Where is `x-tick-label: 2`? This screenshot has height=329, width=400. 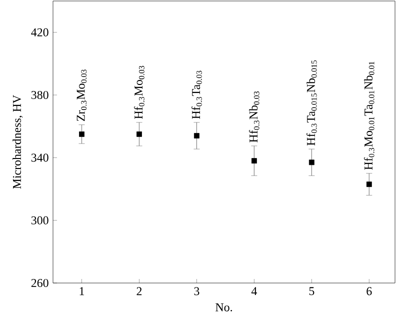
x-tick-label: 2 is located at coordinates (139, 291).